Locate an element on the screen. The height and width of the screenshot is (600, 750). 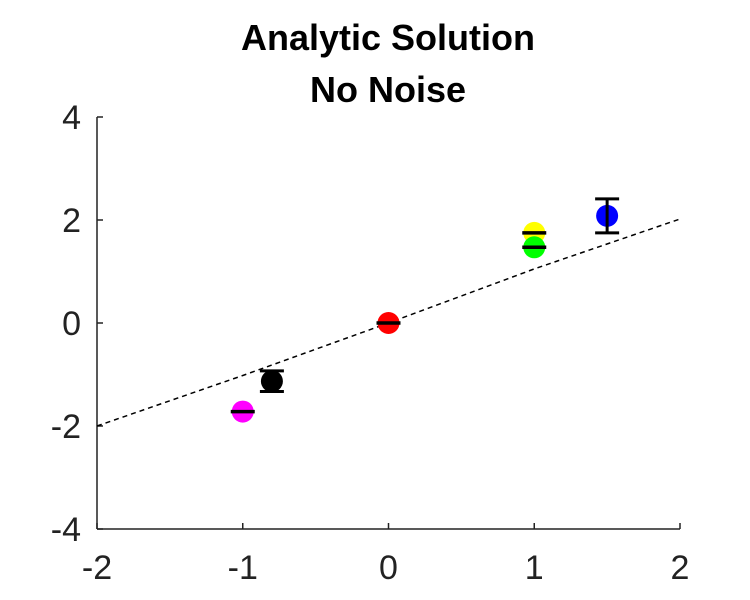
x-tick-label: 1 is located at coordinates (534, 568).